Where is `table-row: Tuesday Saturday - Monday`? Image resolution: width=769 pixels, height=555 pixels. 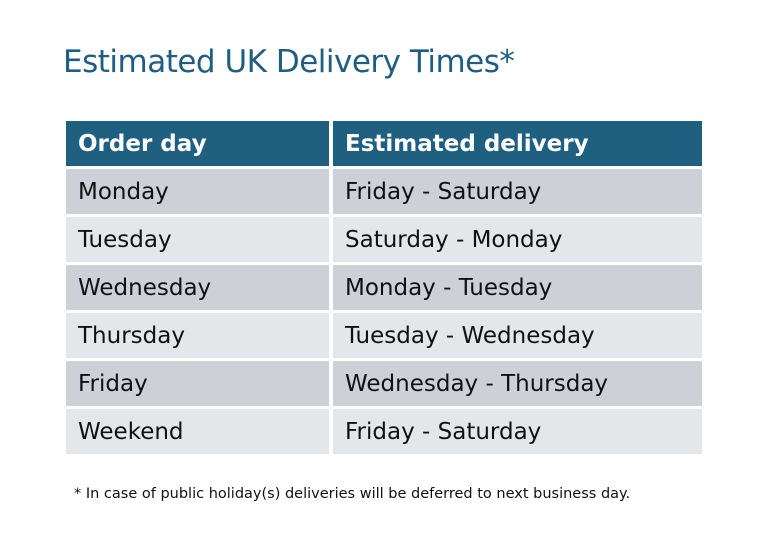 table-row: Tuesday Saturday - Monday is located at coordinates (384, 239).